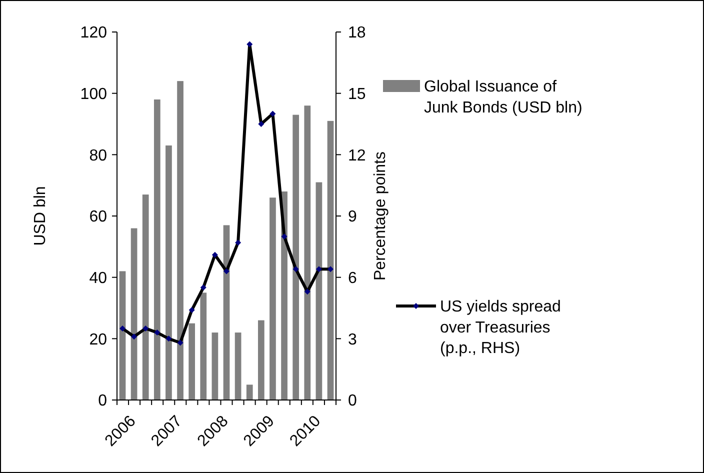 The image size is (704, 473). What do you see at coordinates (94, 94) in the screenshot?
I see `y-tick-label: 100` at bounding box center [94, 94].